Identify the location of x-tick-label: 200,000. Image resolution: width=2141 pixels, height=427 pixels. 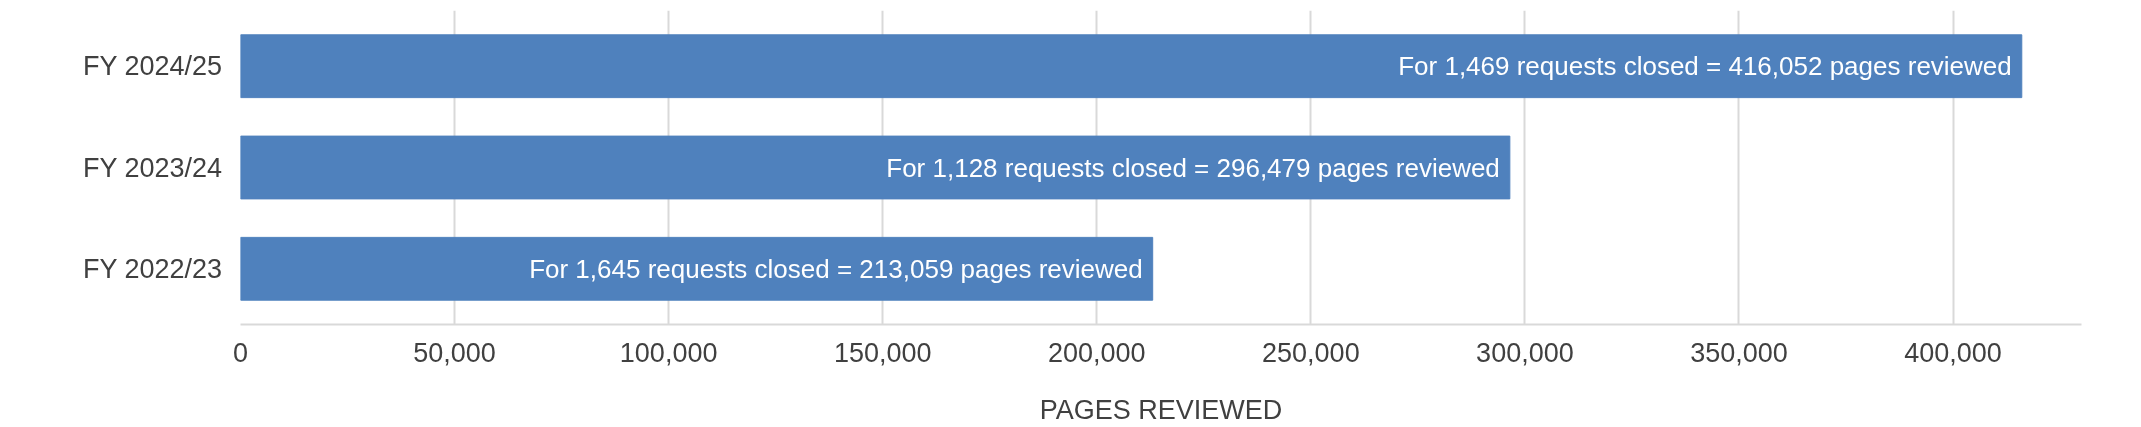
(1096, 352).